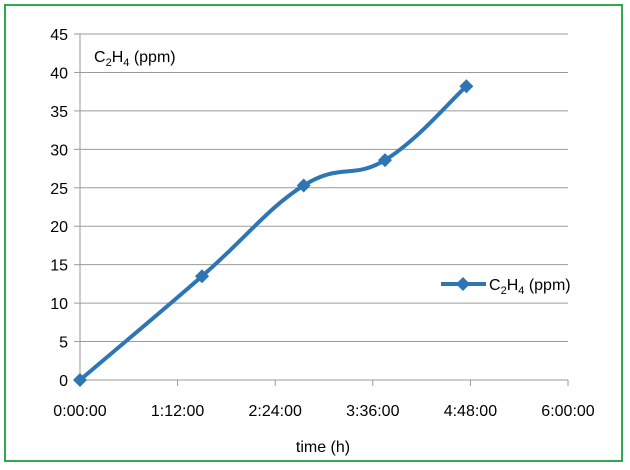 The width and height of the screenshot is (630, 470). I want to click on y-axis-title-sub2: 4, so click(126, 63).